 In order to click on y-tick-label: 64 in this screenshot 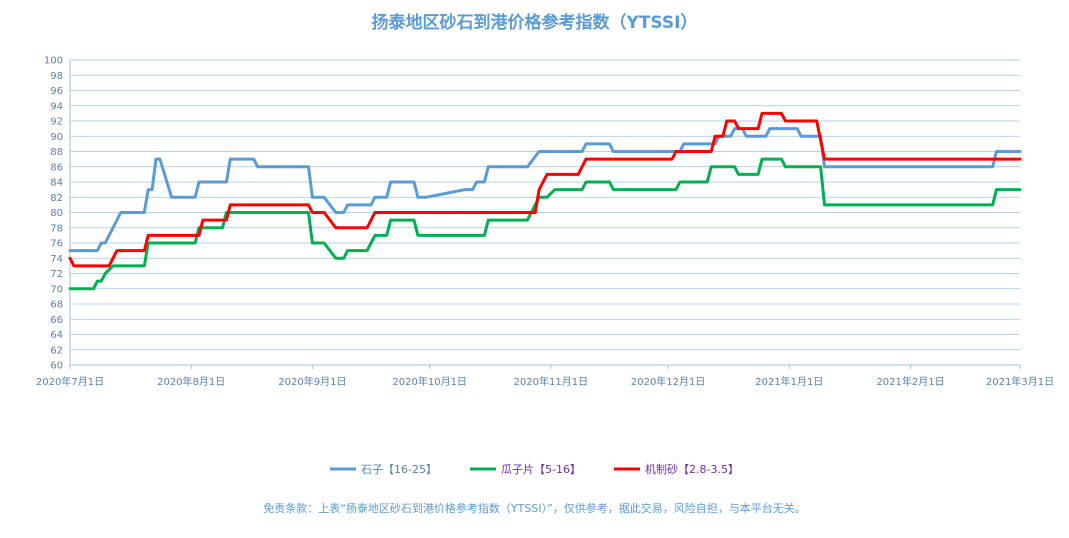, I will do `click(56, 335)`.